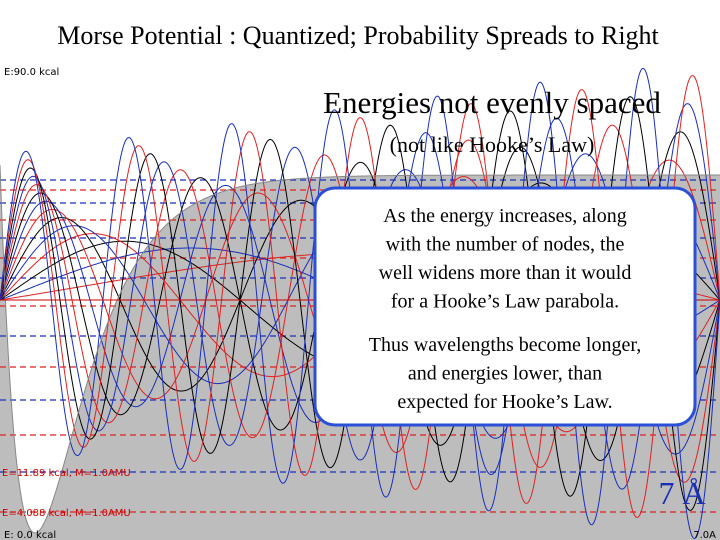 The image size is (720, 540). What do you see at coordinates (504, 402) in the screenshot?
I see `callout-line: expected for Hooke’s Law.` at bounding box center [504, 402].